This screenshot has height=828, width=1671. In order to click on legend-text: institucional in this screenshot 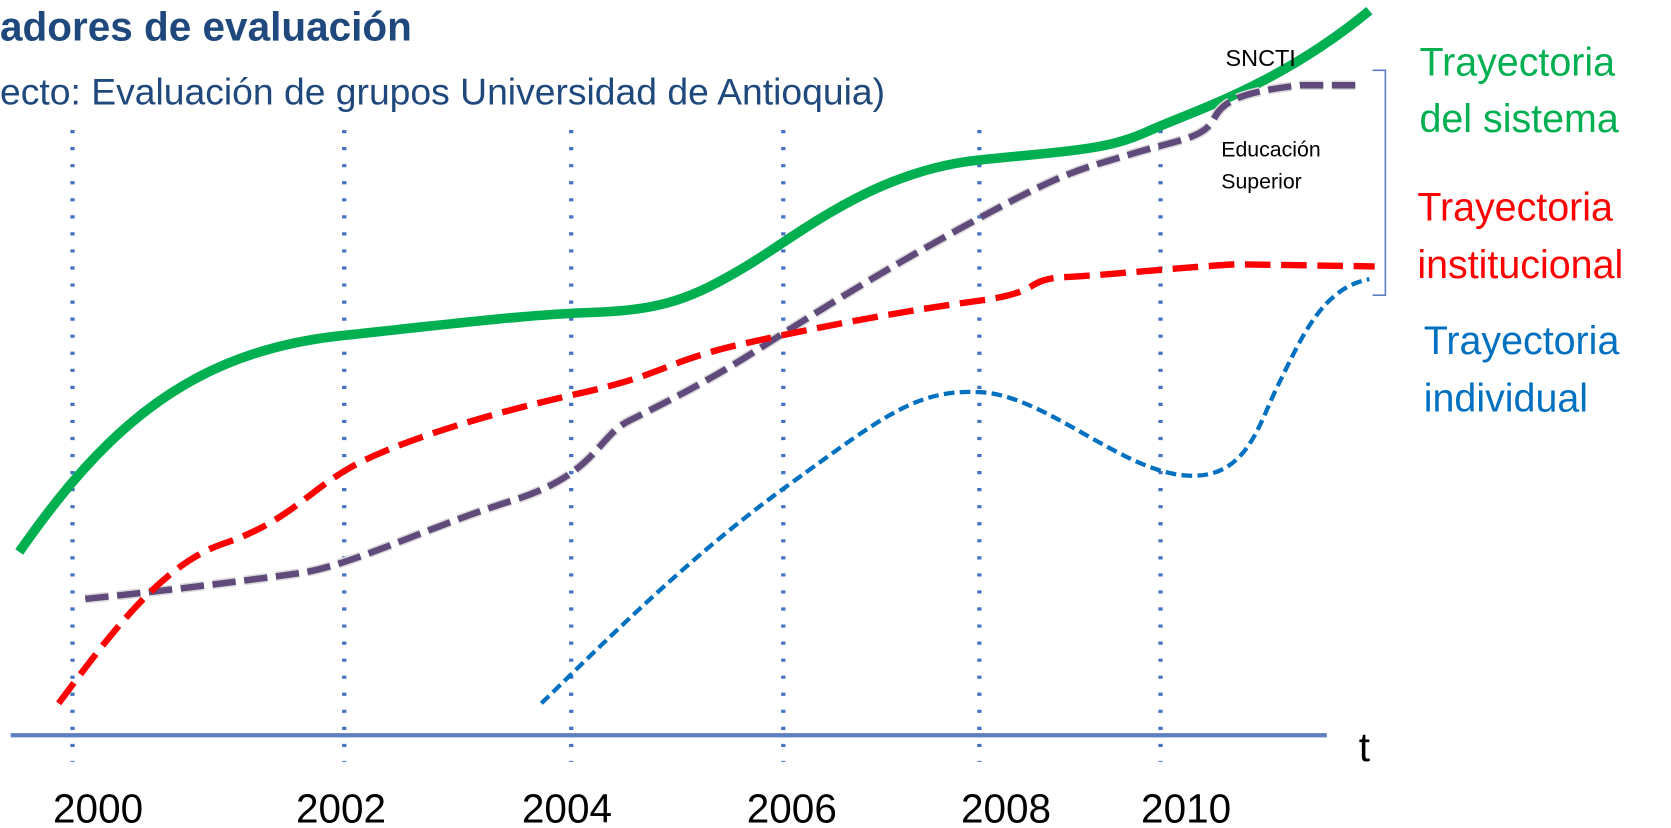, I will do `click(1520, 265)`.